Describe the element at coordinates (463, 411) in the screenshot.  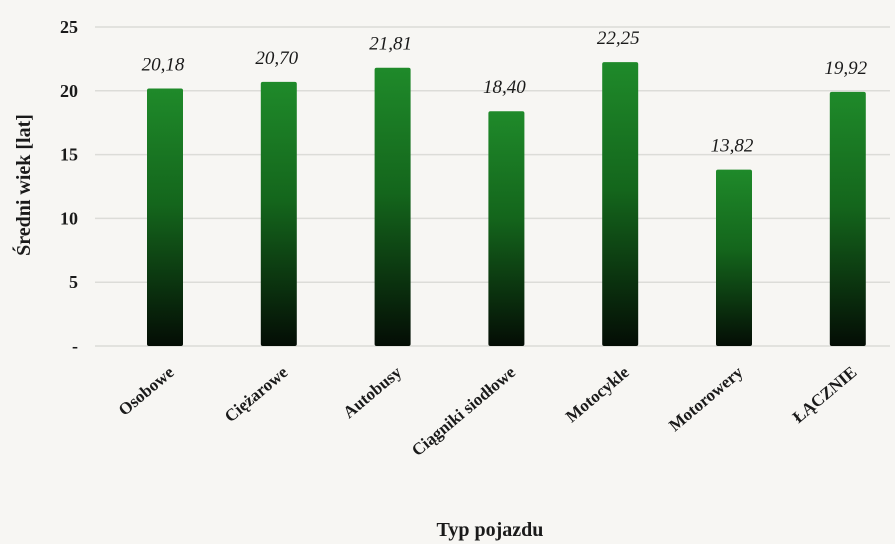
I see `x-tick-label: Ciągniki siodłowe` at that location.